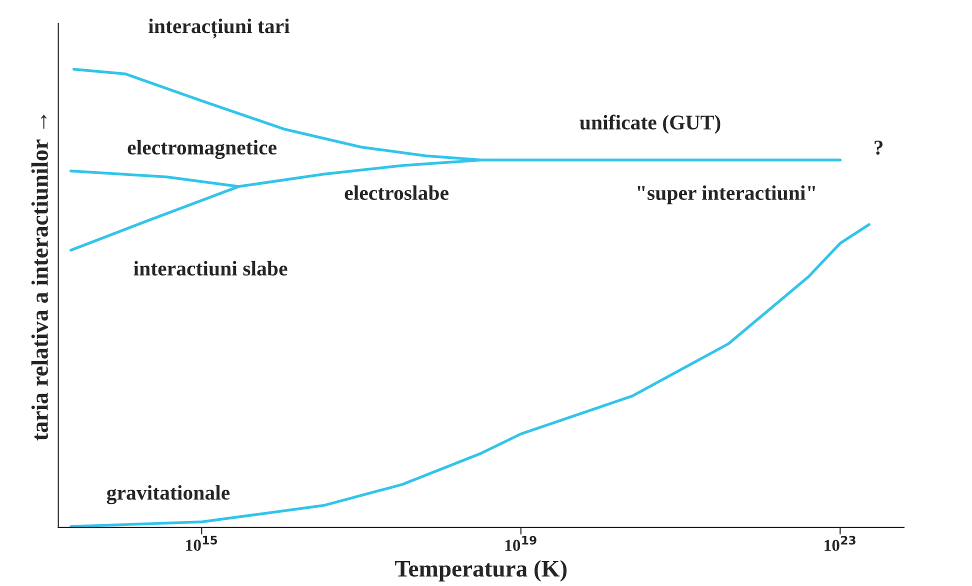  Describe the element at coordinates (211, 268) in the screenshot. I see `annotation: interactiuni slabe` at that location.